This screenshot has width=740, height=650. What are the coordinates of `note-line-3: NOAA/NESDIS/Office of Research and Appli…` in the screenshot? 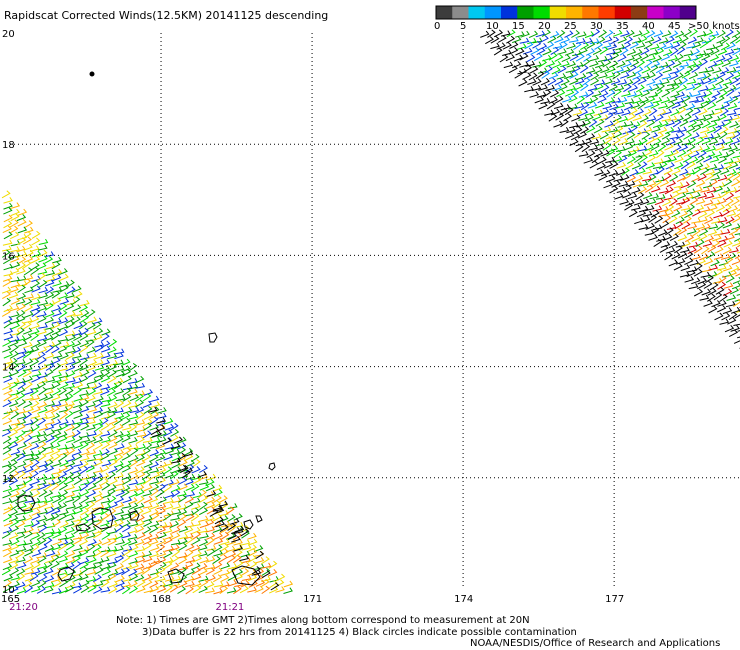 It's located at (595, 643).